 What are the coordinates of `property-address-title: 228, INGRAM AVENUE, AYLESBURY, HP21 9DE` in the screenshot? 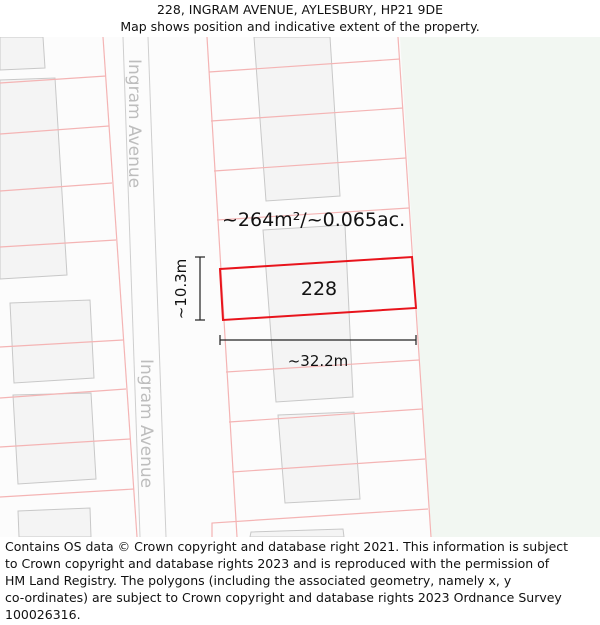 It's located at (300, 9).